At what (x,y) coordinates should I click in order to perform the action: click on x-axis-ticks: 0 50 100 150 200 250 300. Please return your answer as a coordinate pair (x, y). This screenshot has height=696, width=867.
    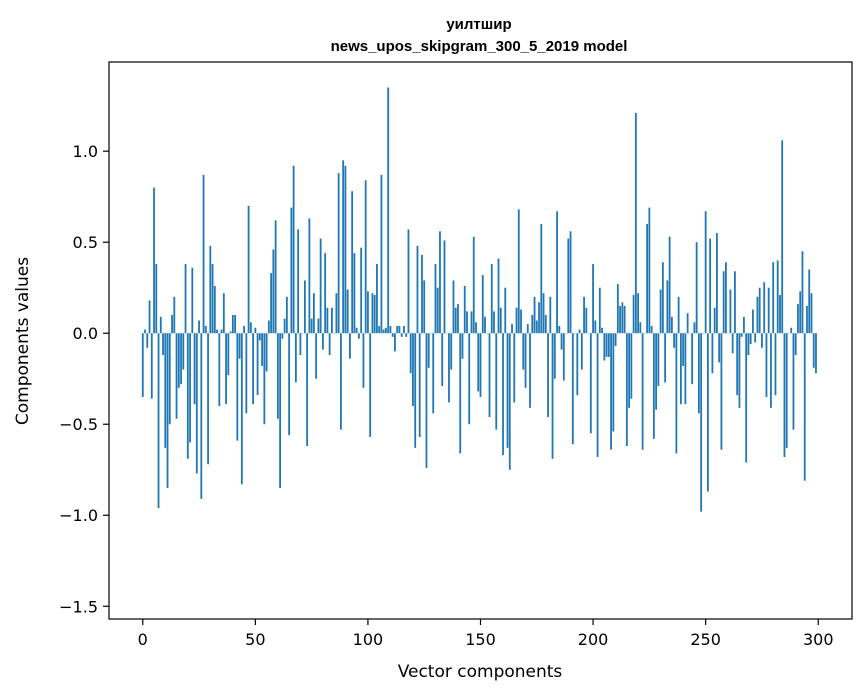
    Looking at the image, I should click on (486, 634).